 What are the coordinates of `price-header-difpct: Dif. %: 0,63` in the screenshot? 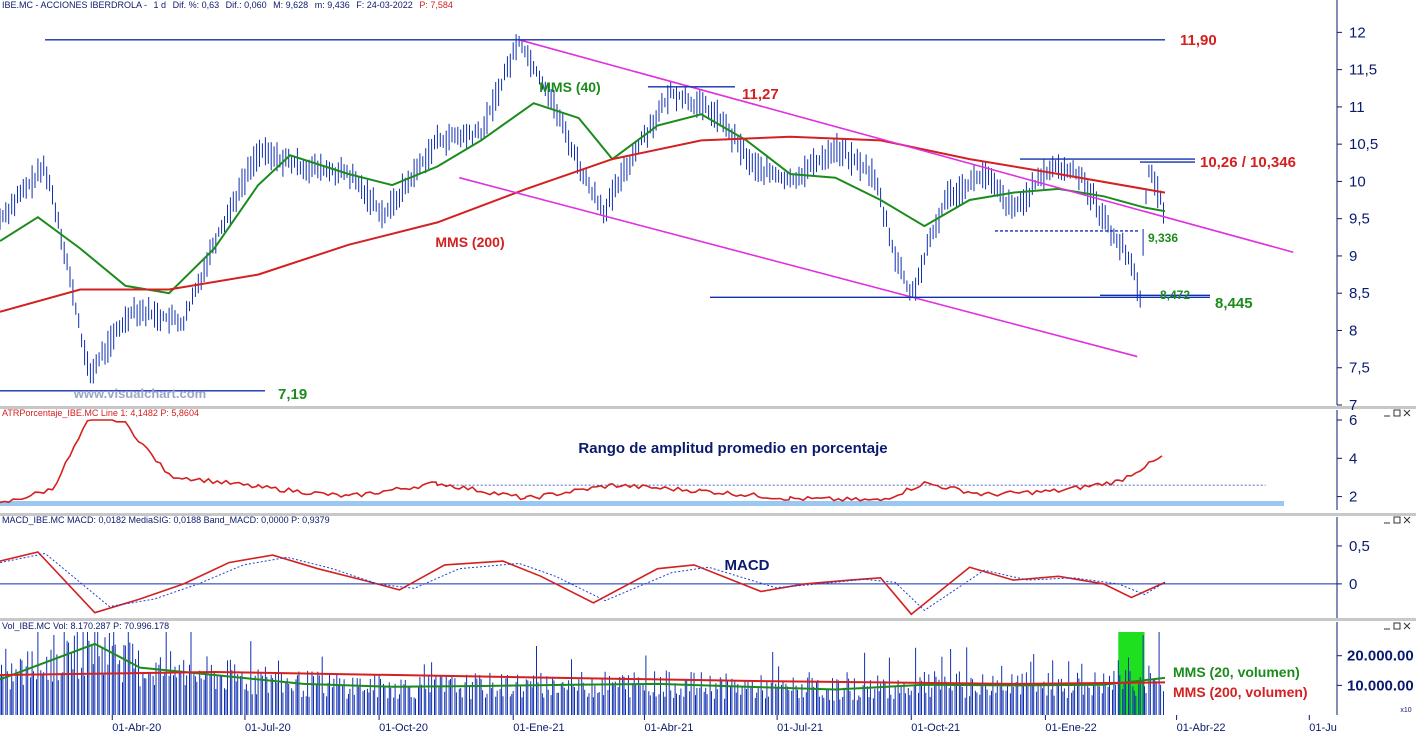 It's located at (196, 5).